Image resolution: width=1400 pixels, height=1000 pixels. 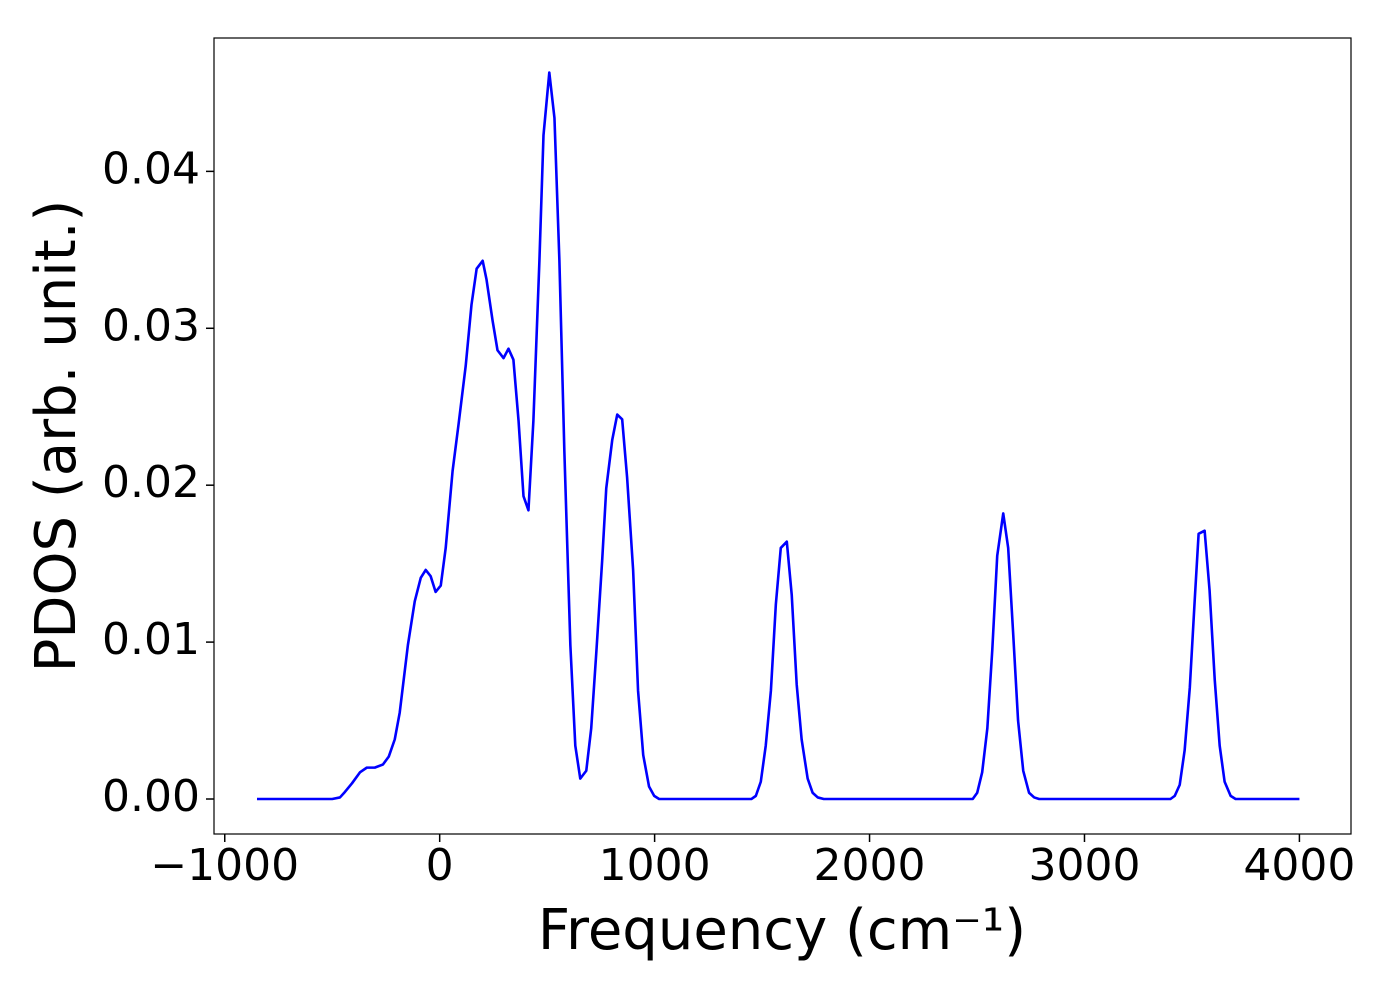 What do you see at coordinates (151, 639) in the screenshot?
I see `y-tick-label: 0.01` at bounding box center [151, 639].